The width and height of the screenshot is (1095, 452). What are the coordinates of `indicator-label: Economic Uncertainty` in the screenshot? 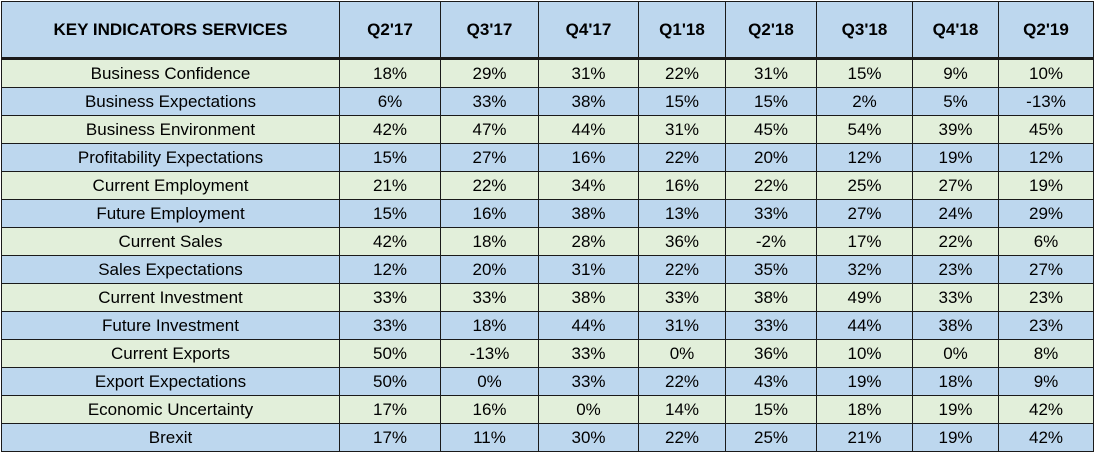 It's located at (170, 409).